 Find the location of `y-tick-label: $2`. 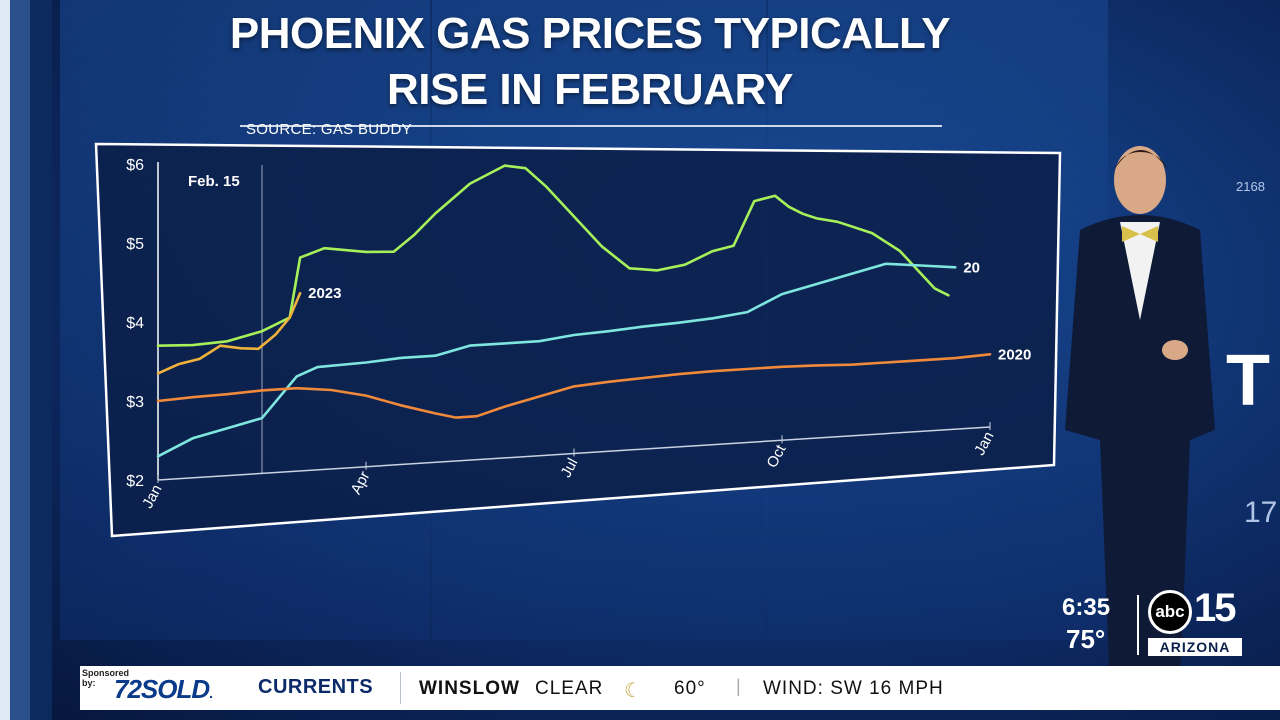

y-tick-label: $2 is located at coordinates (135, 481).